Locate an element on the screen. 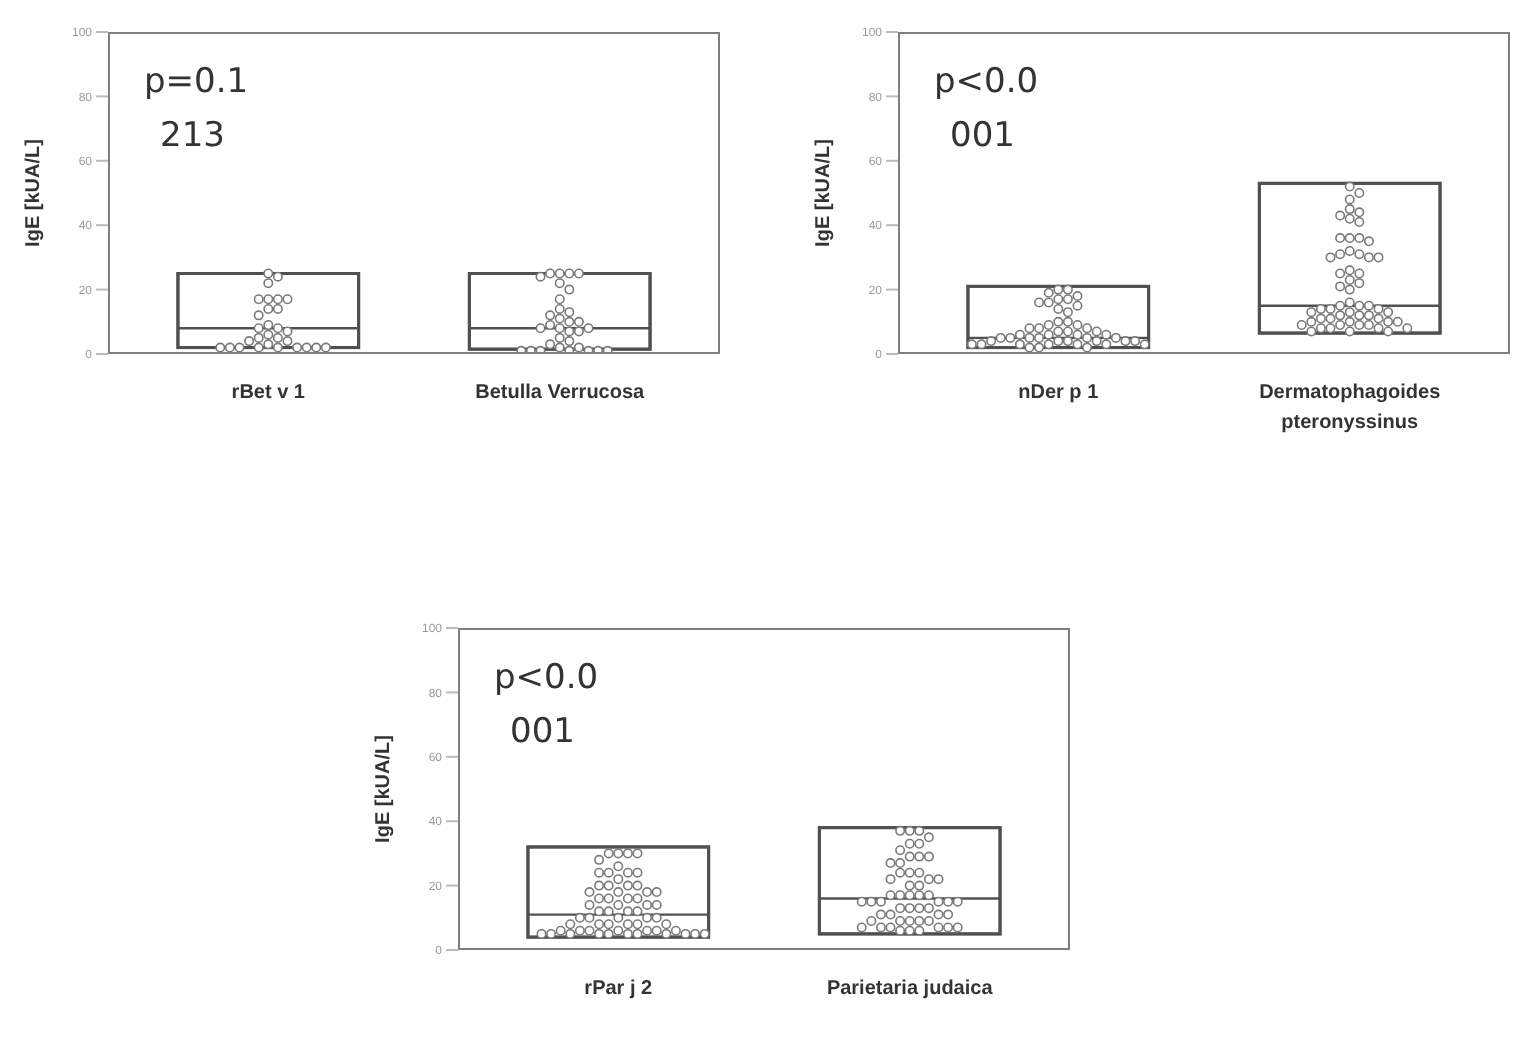 This screenshot has height=1038, width=1538. x-tick-label: nDer p 1 is located at coordinates (1059, 393).